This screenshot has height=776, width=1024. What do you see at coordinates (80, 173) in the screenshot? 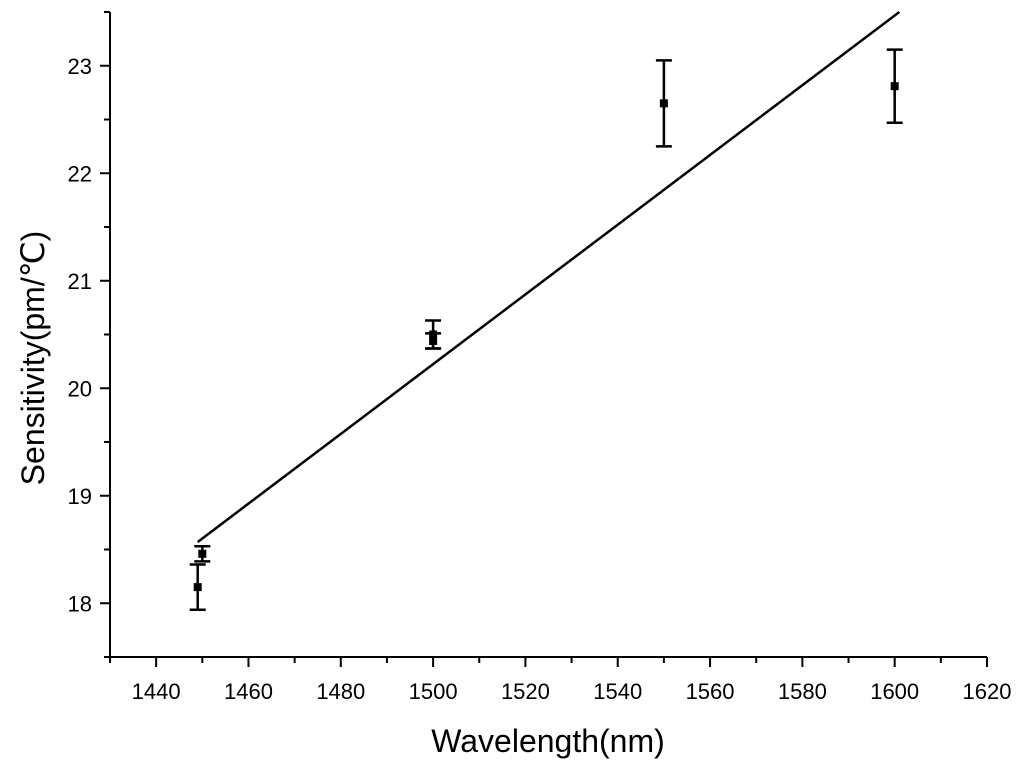
I see `y-tick-label: 22` at bounding box center [80, 173].